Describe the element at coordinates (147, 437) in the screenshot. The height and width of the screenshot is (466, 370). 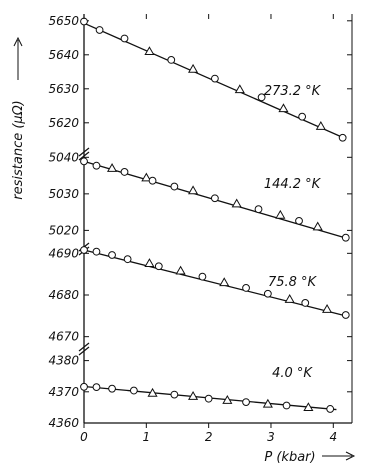
I see `x-tick-label: 1` at that location.